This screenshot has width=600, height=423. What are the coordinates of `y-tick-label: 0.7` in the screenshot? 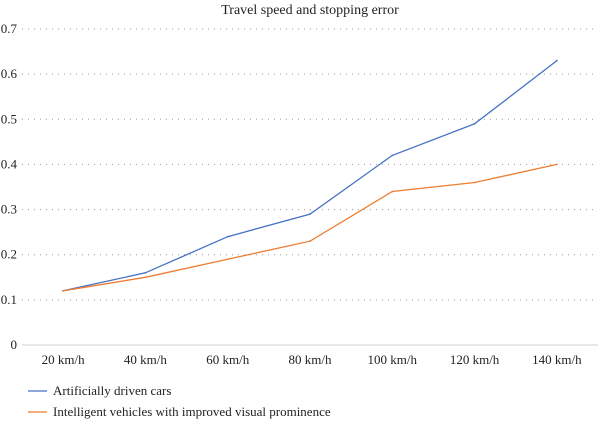 It's located at (9, 28).